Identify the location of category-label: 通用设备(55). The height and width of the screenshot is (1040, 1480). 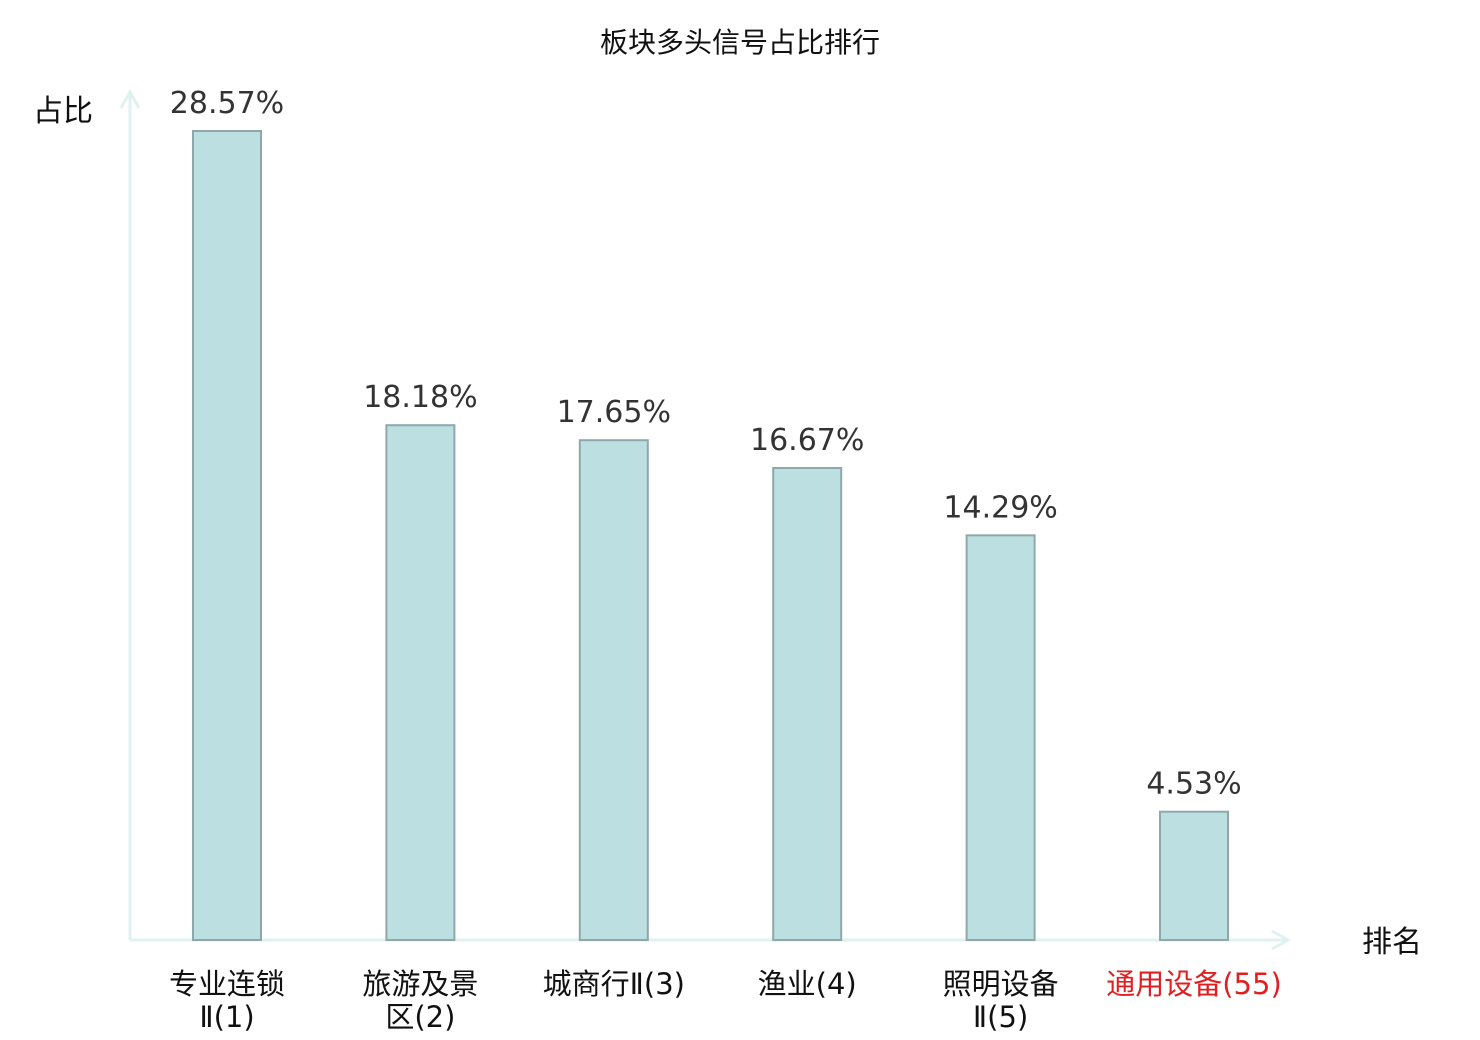
(1194, 984).